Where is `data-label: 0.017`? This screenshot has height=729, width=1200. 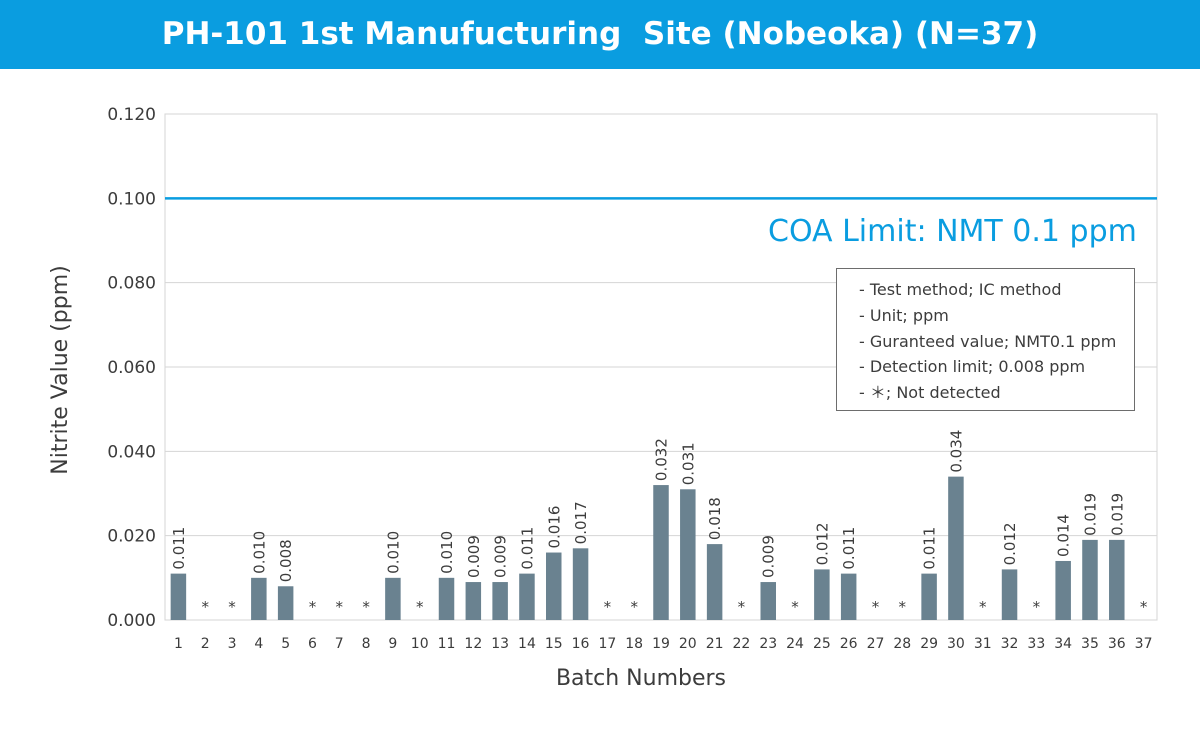 data-label: 0.017 is located at coordinates (581, 522).